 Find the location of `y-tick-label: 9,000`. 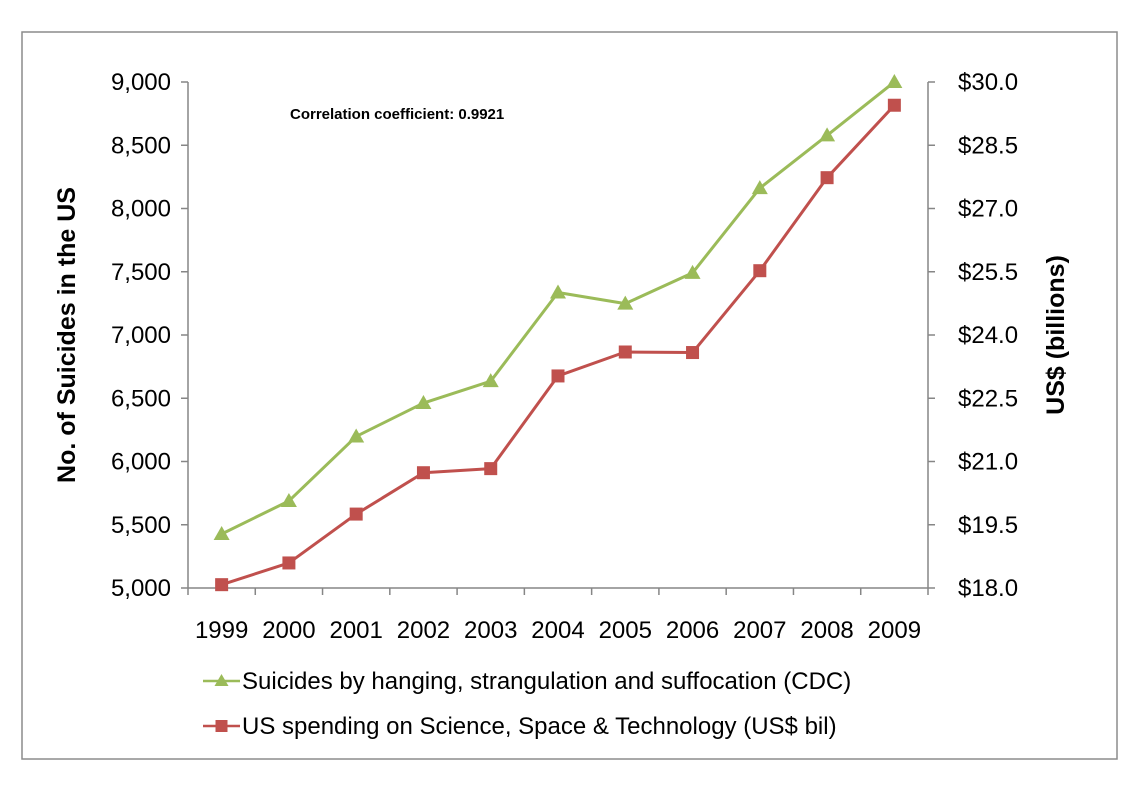

y-tick-label: 9,000 is located at coordinates (141, 82).